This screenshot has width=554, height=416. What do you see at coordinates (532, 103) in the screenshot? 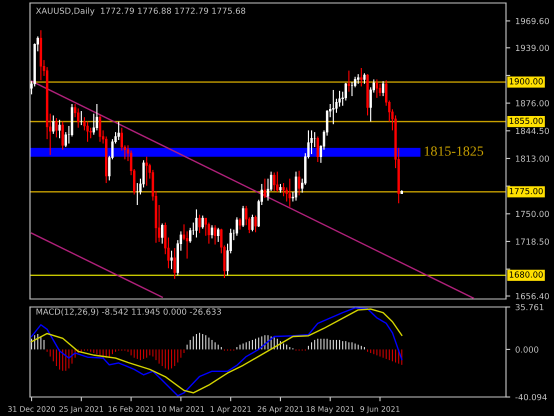
I see `y-tick-label: 1876.00` at bounding box center [532, 103].